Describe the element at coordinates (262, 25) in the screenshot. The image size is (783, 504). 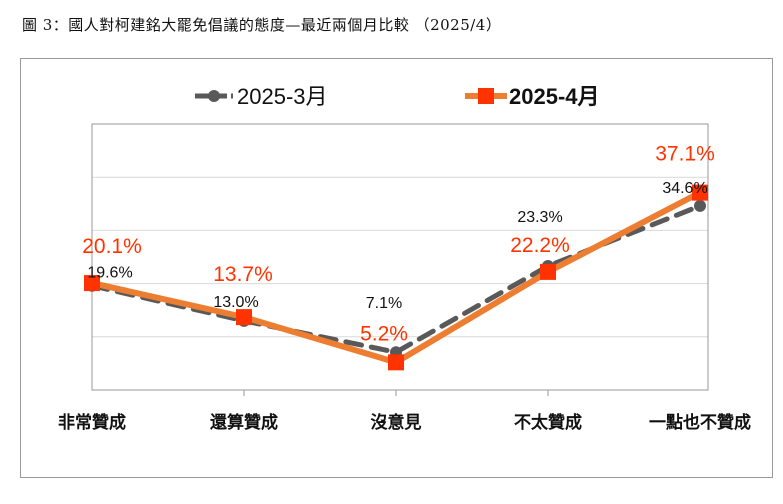
I see `figure-title: 圖 3：國人對柯建銘大罷免倡議的態度—最近兩個月比較 （2025/4）` at that location.